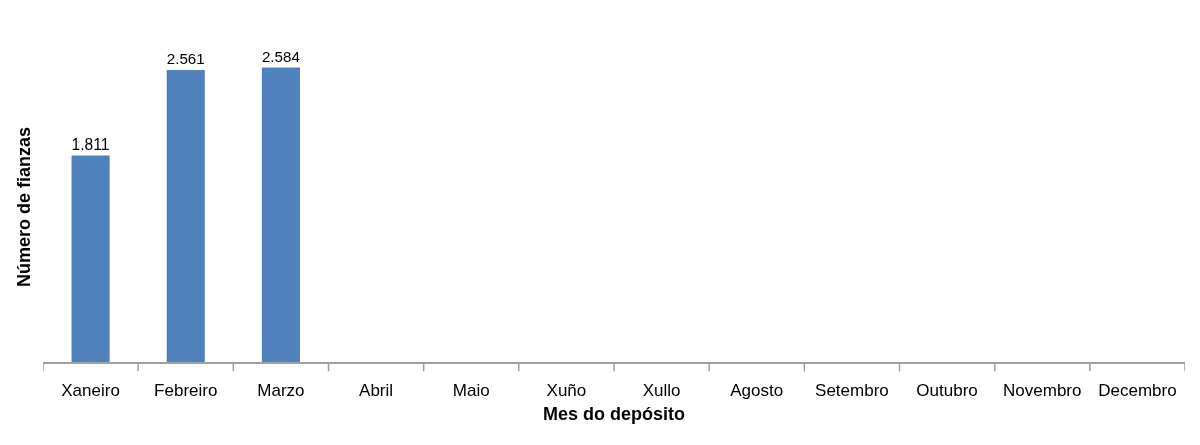 The image size is (1200, 445). I want to click on x-tick-label: Outubro, so click(947, 391).